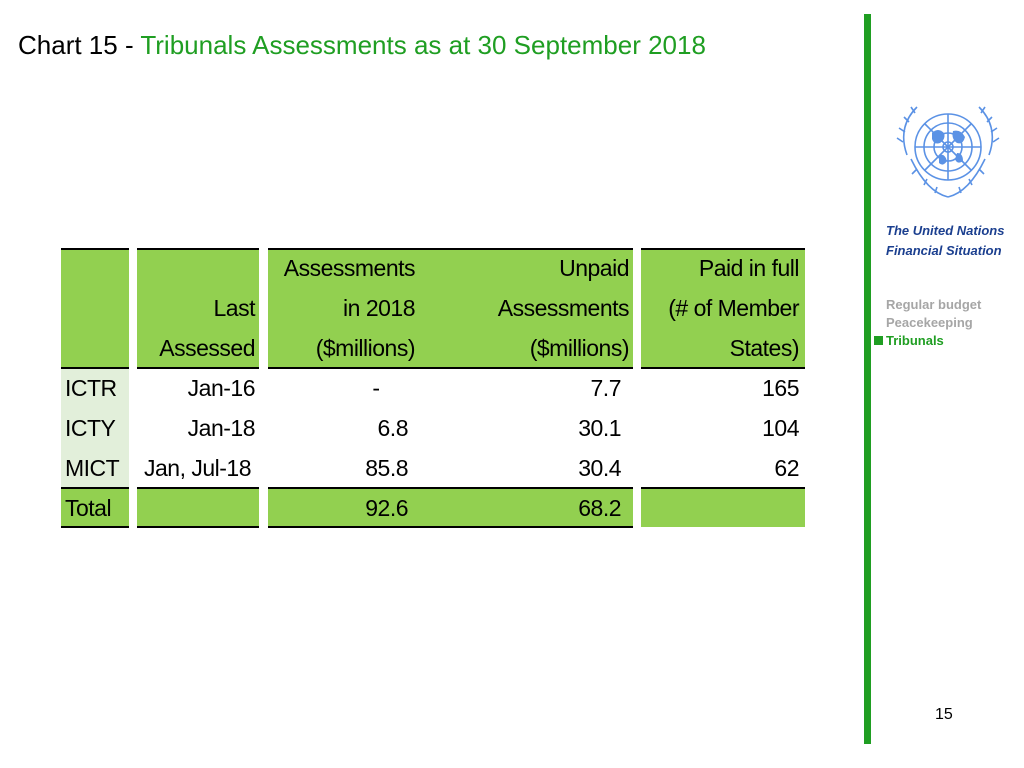 This screenshot has height=768, width=1024. Describe the element at coordinates (221, 388) in the screenshot. I see `row-ictr-last: Jan-16` at that location.